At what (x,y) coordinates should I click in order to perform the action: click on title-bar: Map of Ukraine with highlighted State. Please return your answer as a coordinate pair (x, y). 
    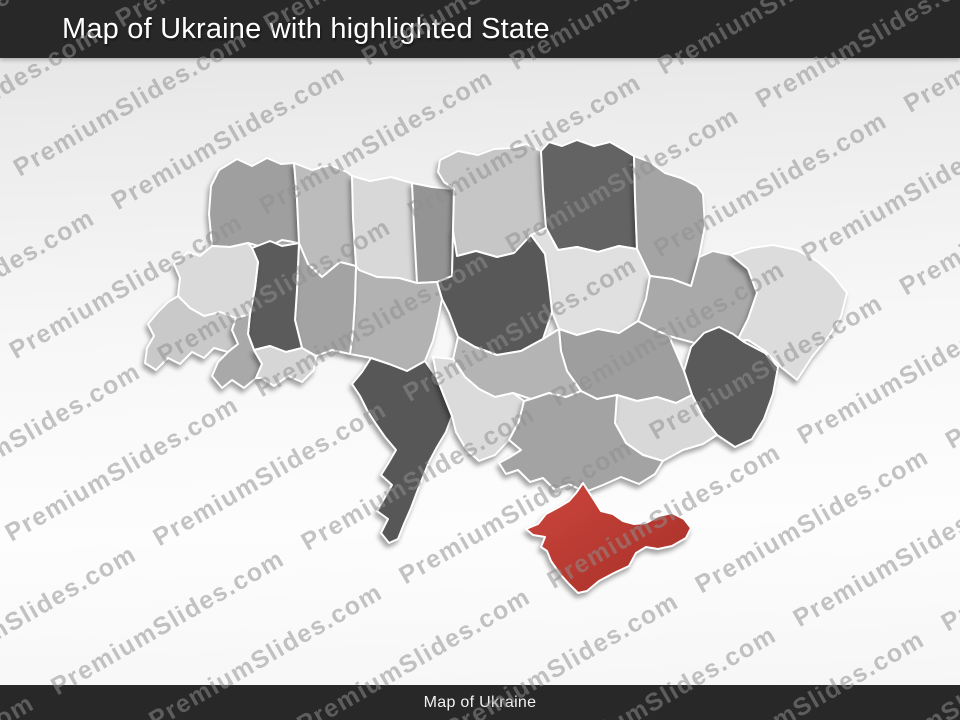
    Looking at the image, I should click on (480, 29).